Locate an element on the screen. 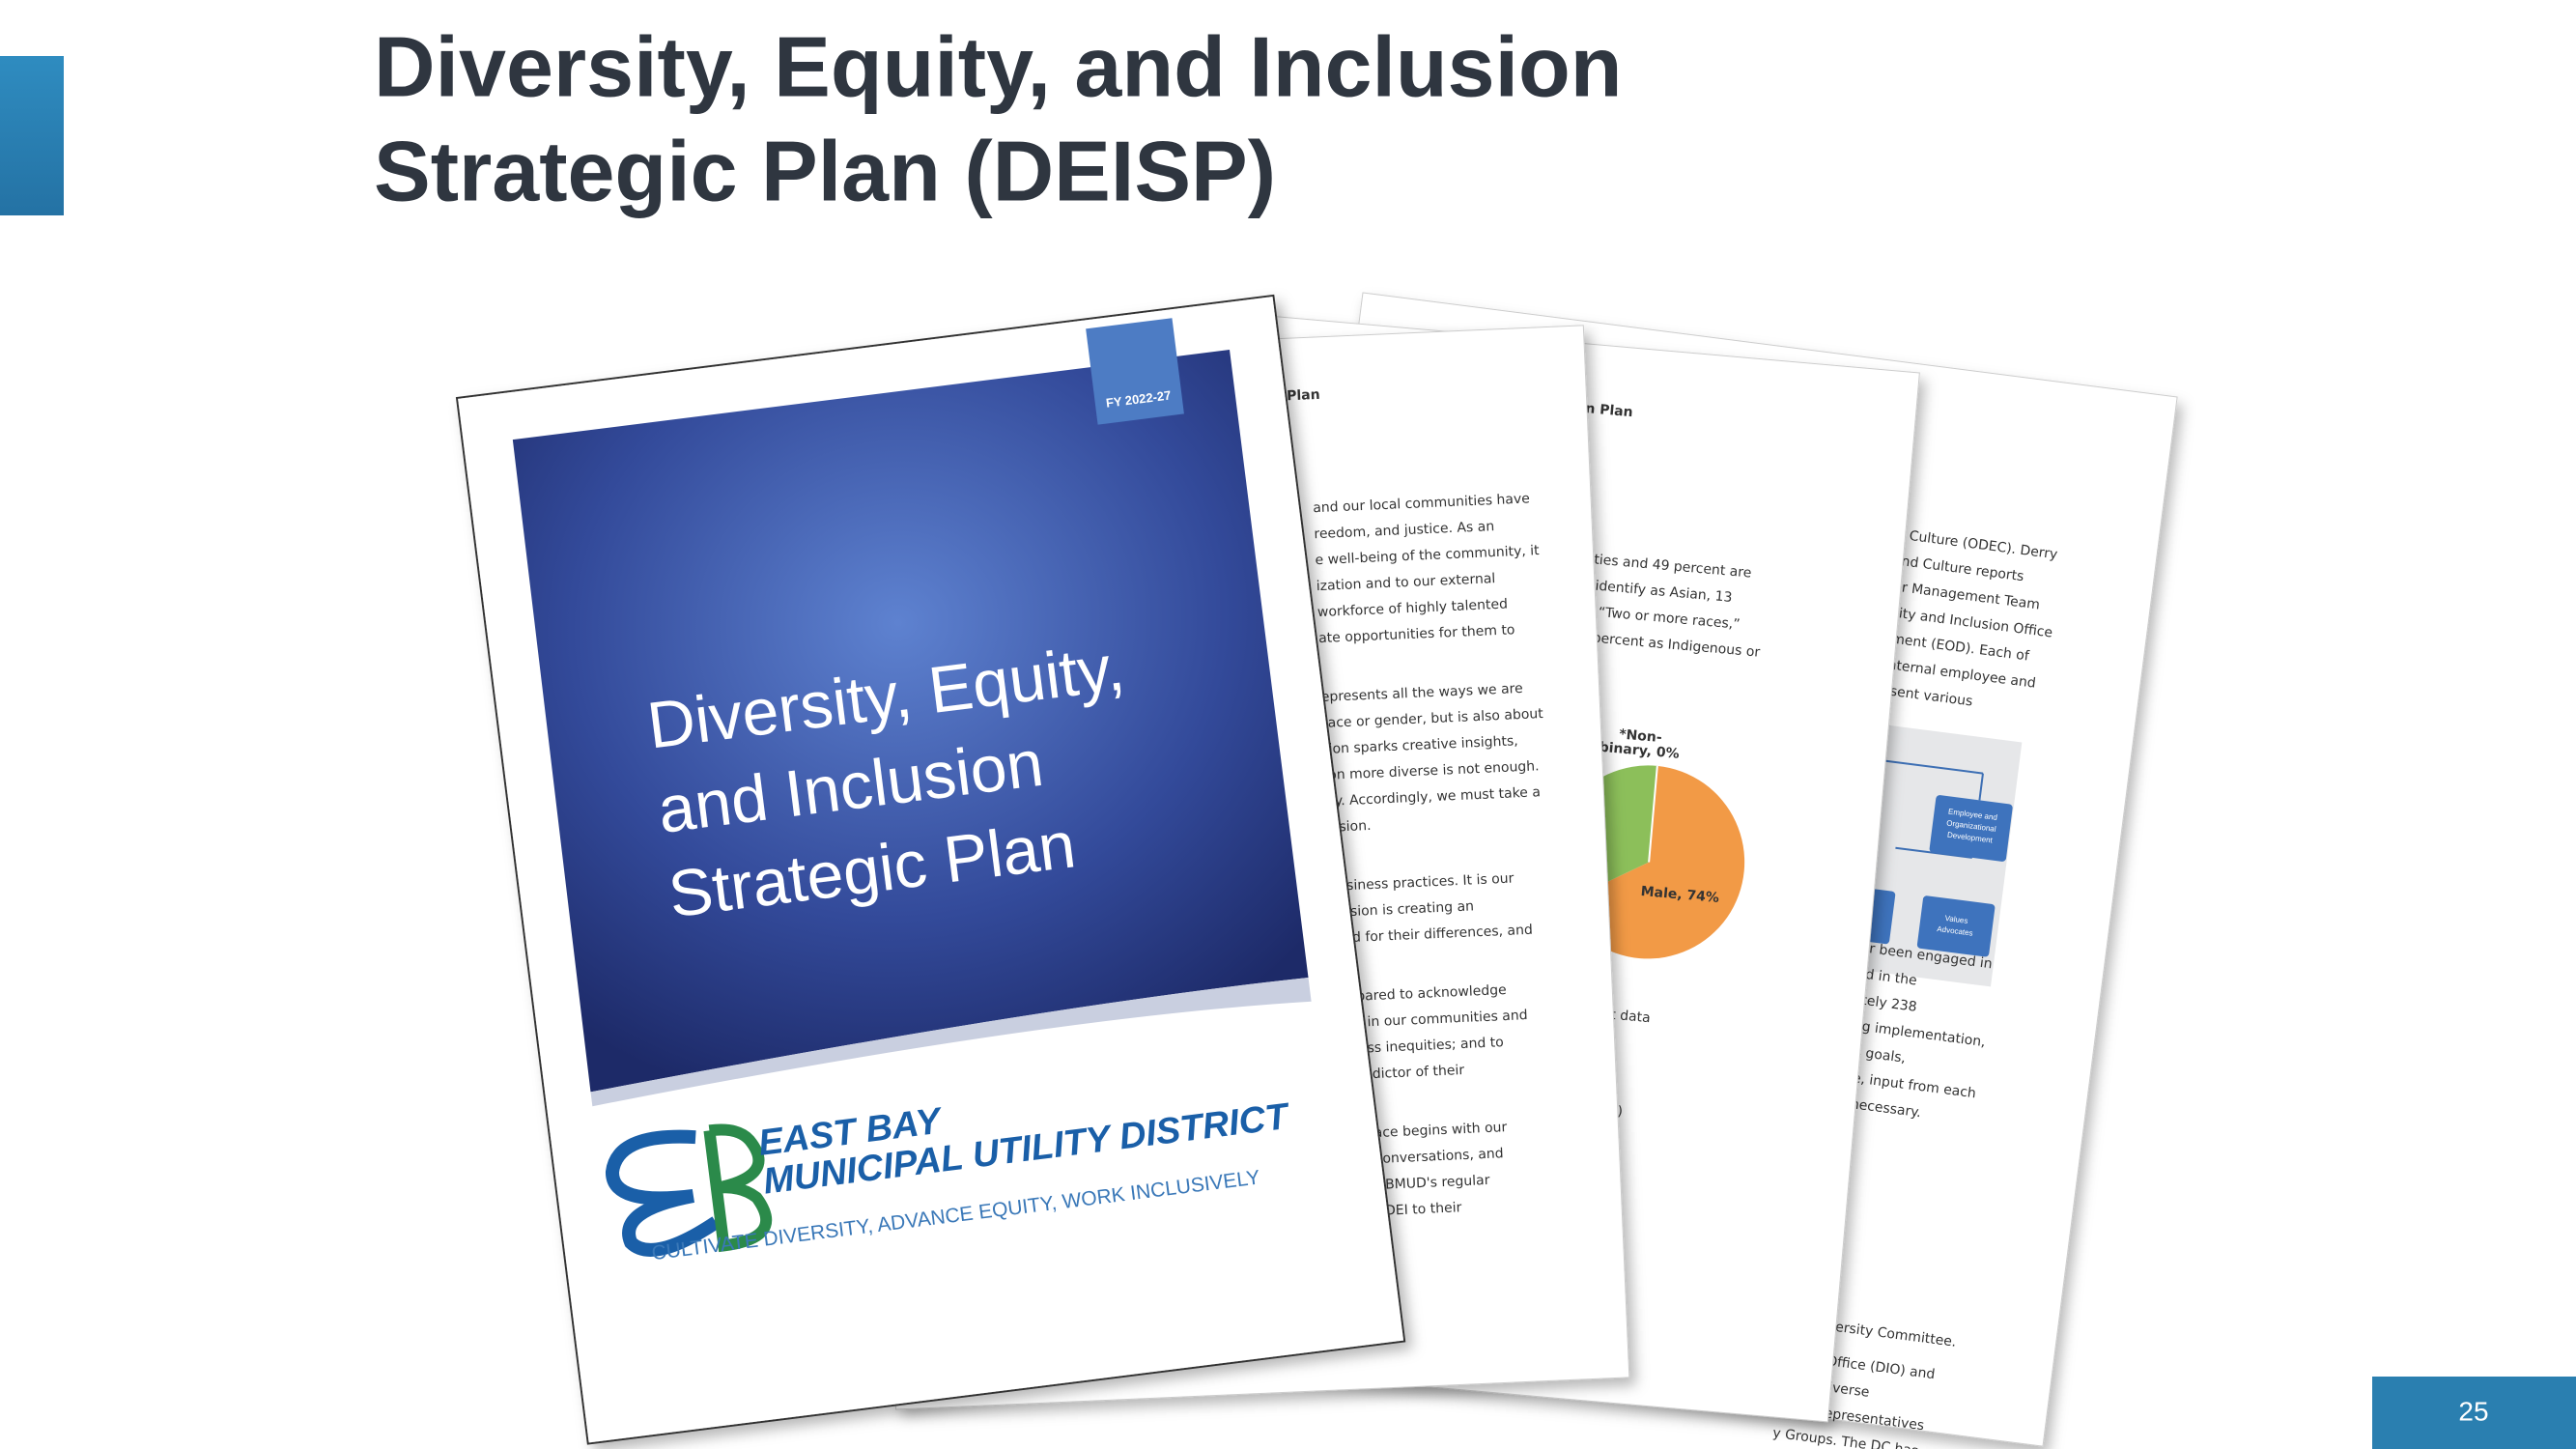  accent-bar is located at coordinates (32, 135).